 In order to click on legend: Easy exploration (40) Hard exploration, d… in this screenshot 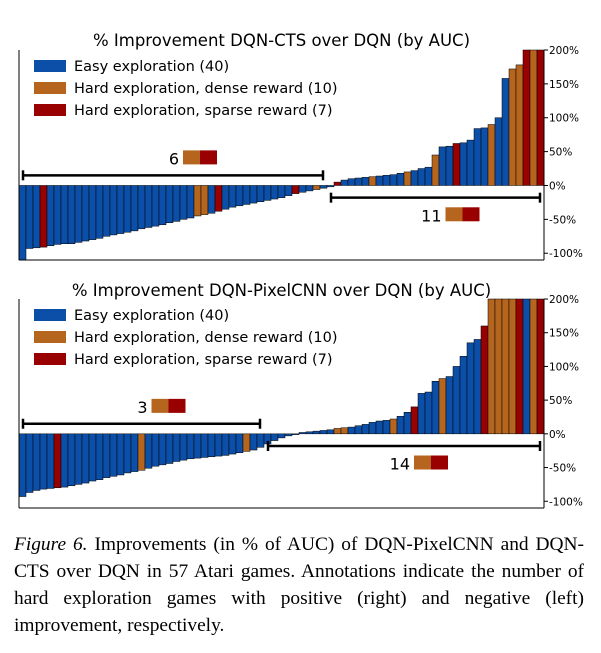, I will do `click(186, 338)`.